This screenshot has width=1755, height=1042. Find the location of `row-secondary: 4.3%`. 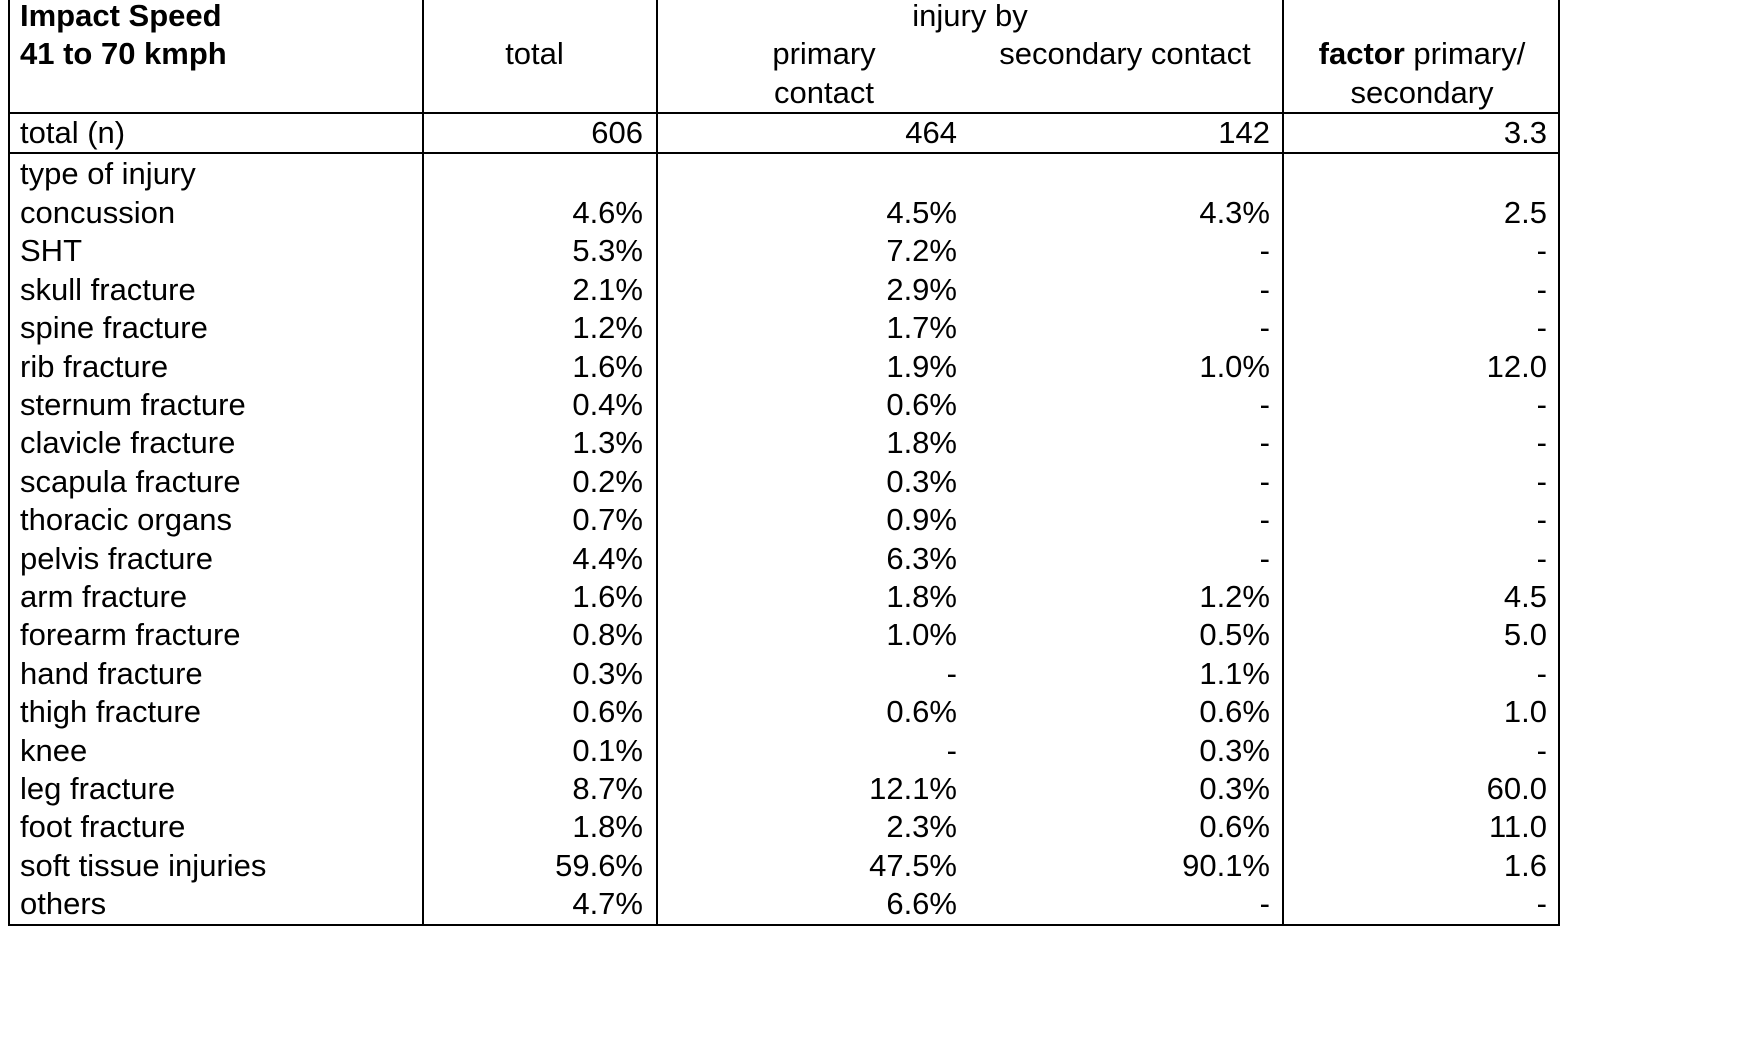

row-secondary: 4.3% is located at coordinates (1234, 212).